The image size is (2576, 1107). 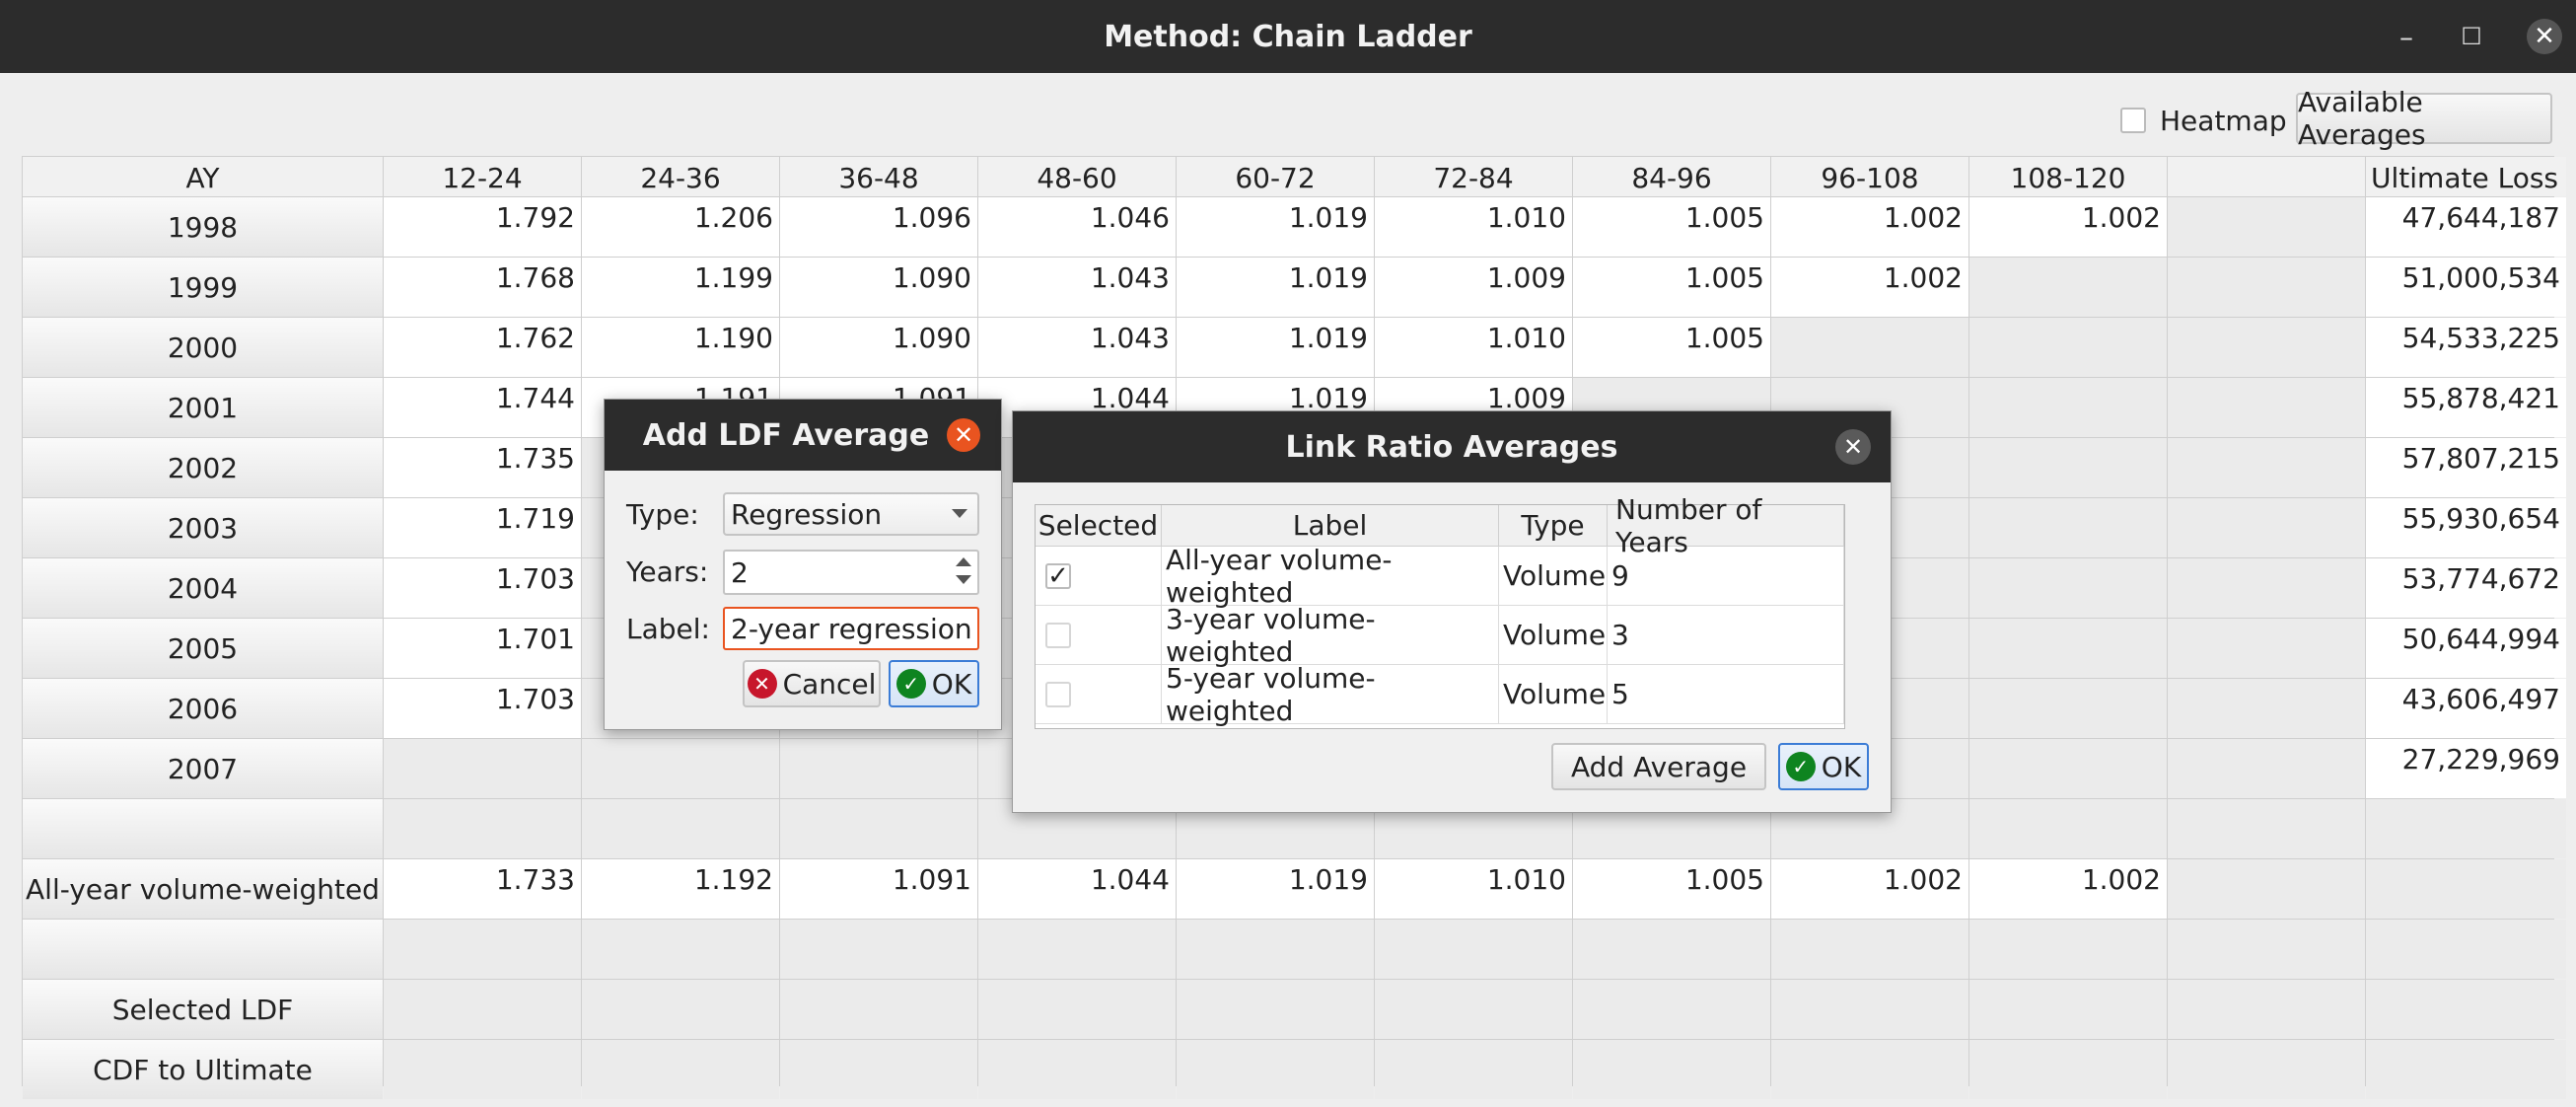 I want to click on row-header: 2001, so click(x=203, y=407).